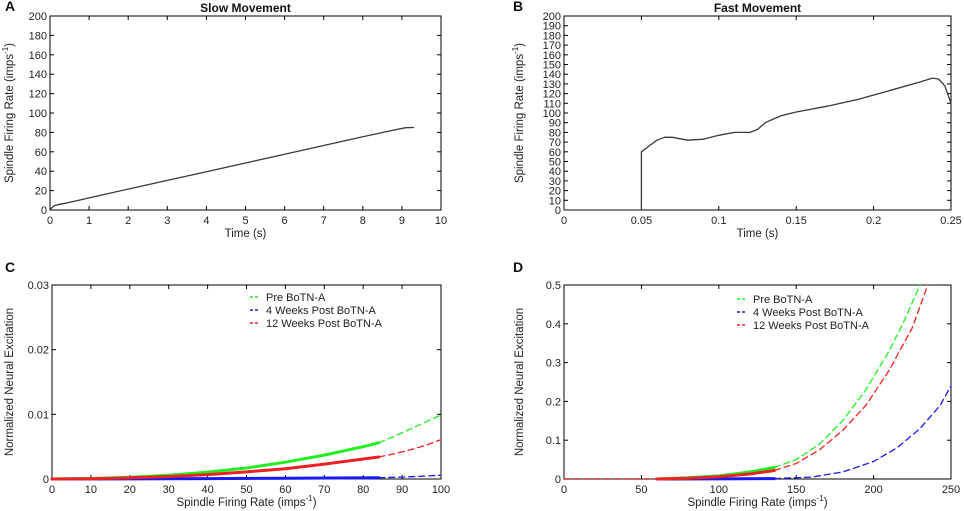  What do you see at coordinates (324, 490) in the screenshot?
I see `x-tick-label: 70` at bounding box center [324, 490].